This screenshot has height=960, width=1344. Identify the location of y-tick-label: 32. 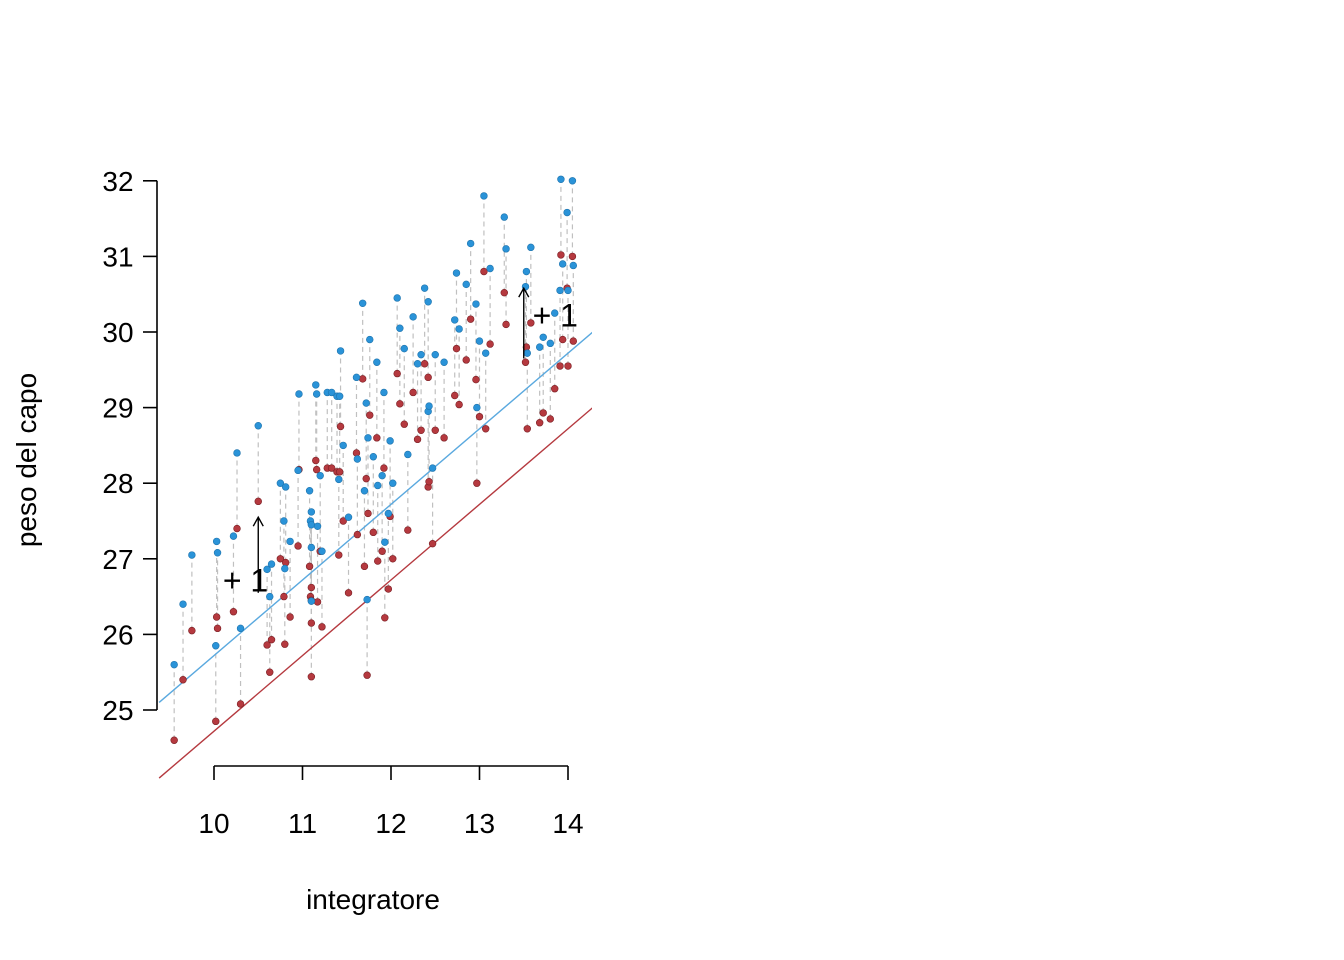
(117, 181).